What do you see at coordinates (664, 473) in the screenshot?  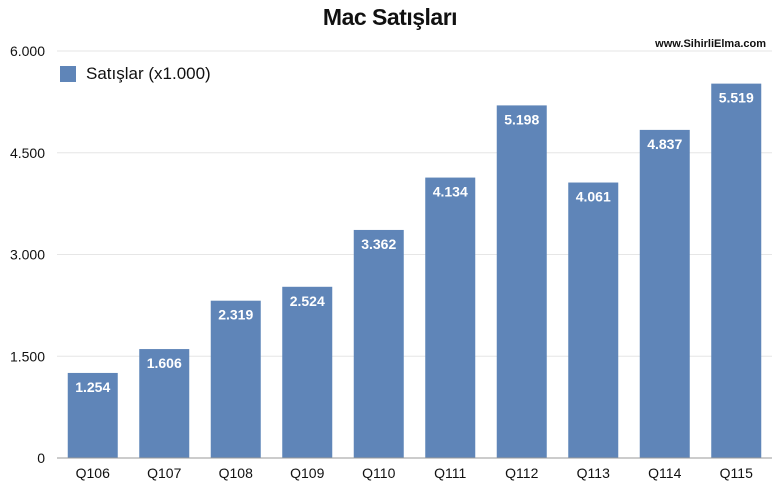 I see `x-tick-label: Q114` at bounding box center [664, 473].